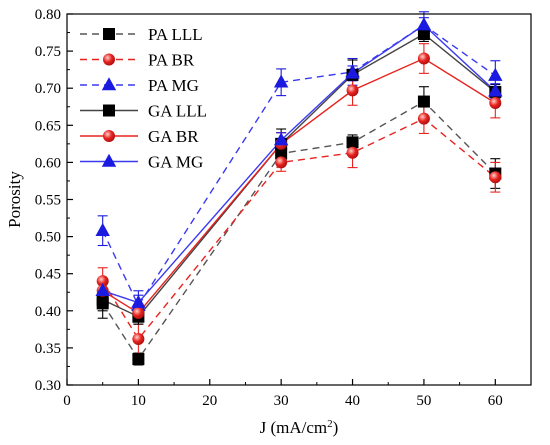  Describe the element at coordinates (48, 349) in the screenshot. I see `y-tick-label: 0.35` at that location.